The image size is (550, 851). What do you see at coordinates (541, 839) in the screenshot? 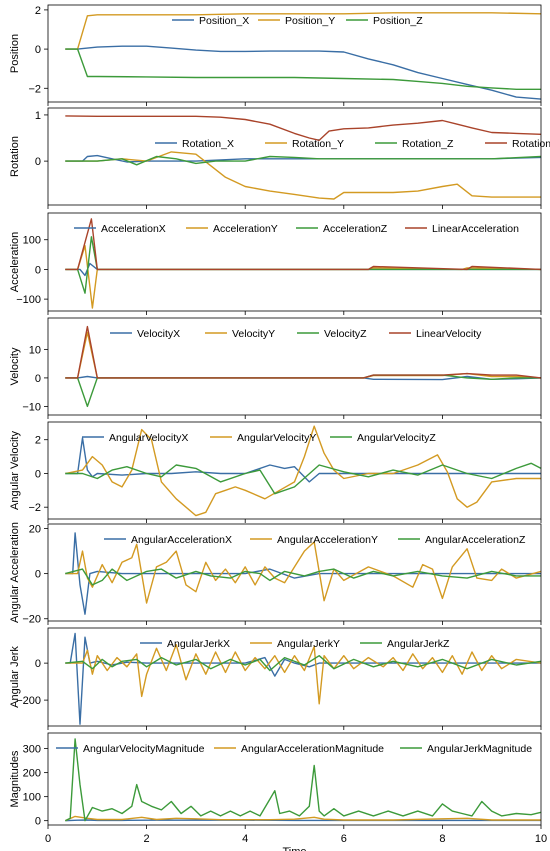
I see `x-tick-label: 10` at bounding box center [541, 839].